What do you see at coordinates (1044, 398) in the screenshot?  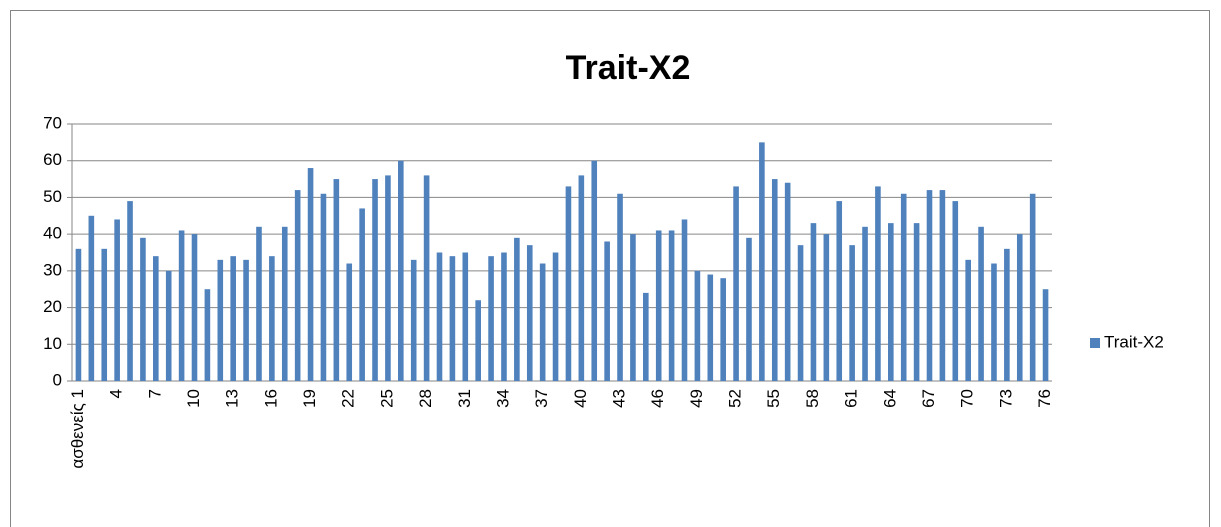 I see `x-tick-label: 76` at bounding box center [1044, 398].